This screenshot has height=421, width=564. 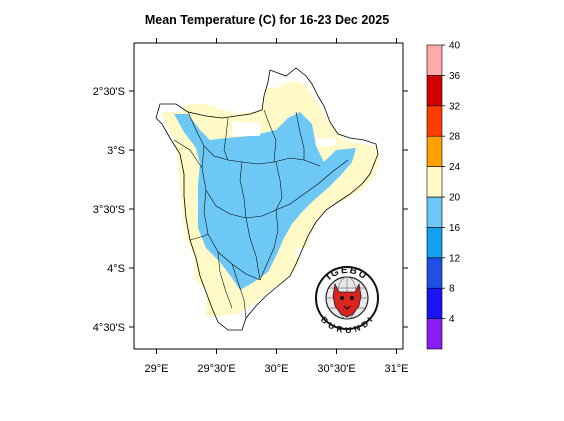 I want to click on logo-top-text: IGEBU, so click(x=346, y=274).